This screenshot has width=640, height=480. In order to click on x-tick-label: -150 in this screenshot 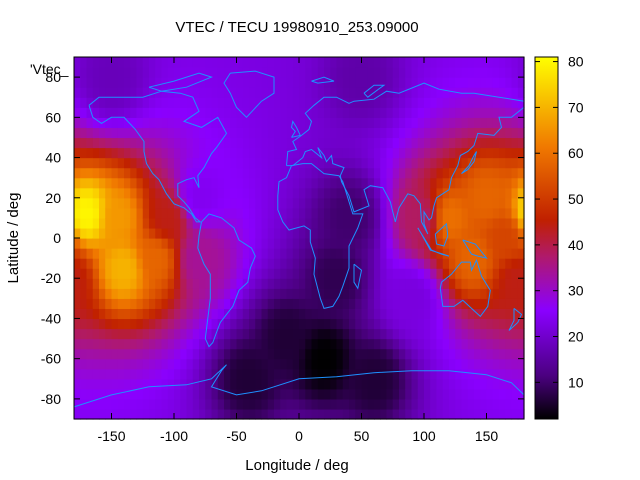, I will do `click(111, 436)`.